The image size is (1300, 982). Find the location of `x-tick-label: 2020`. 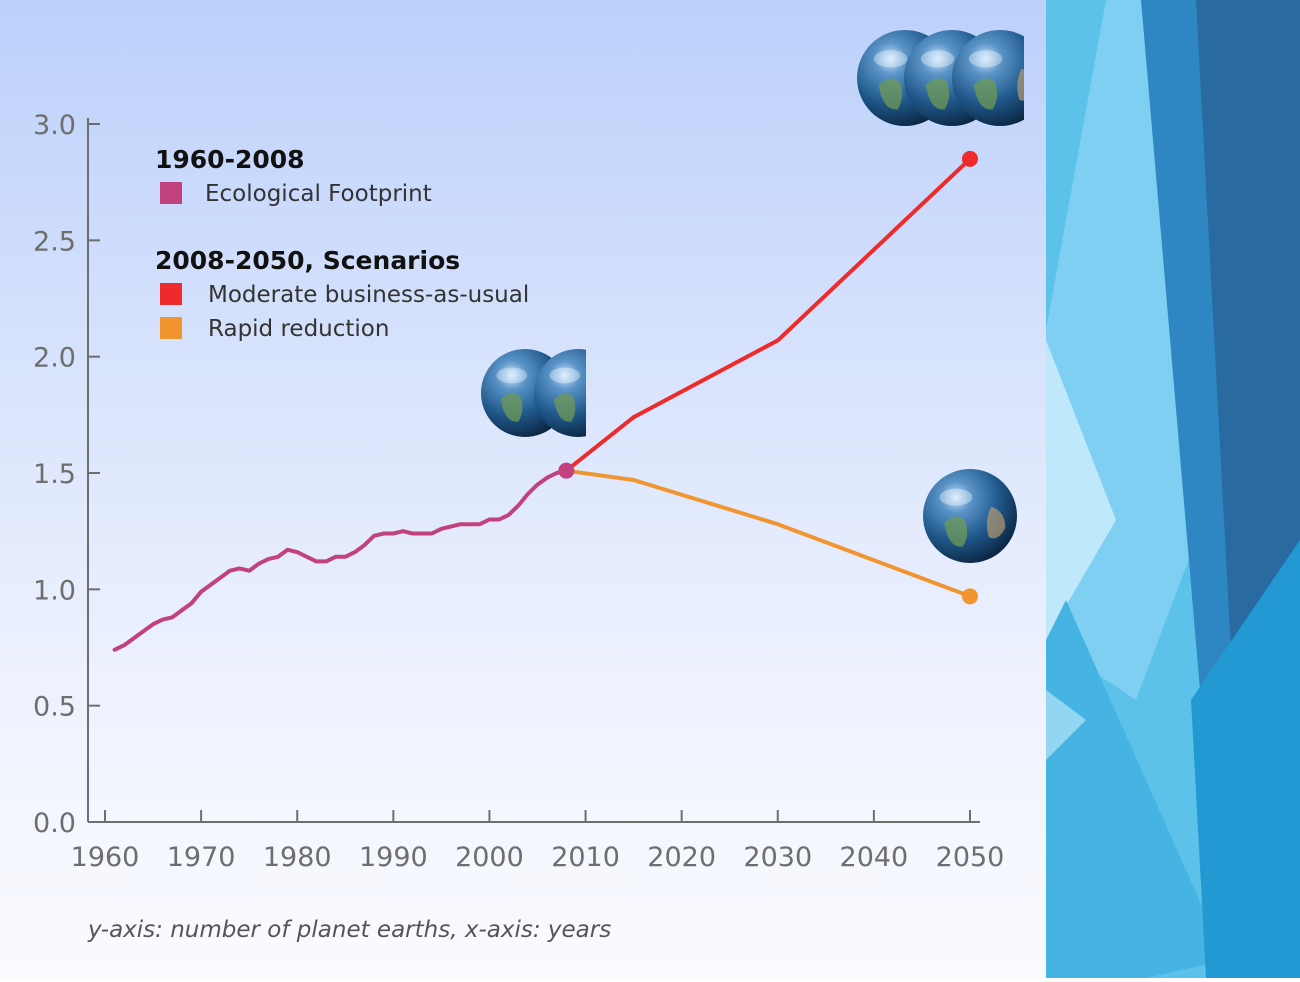

x-tick-label: 2020 is located at coordinates (681, 857).